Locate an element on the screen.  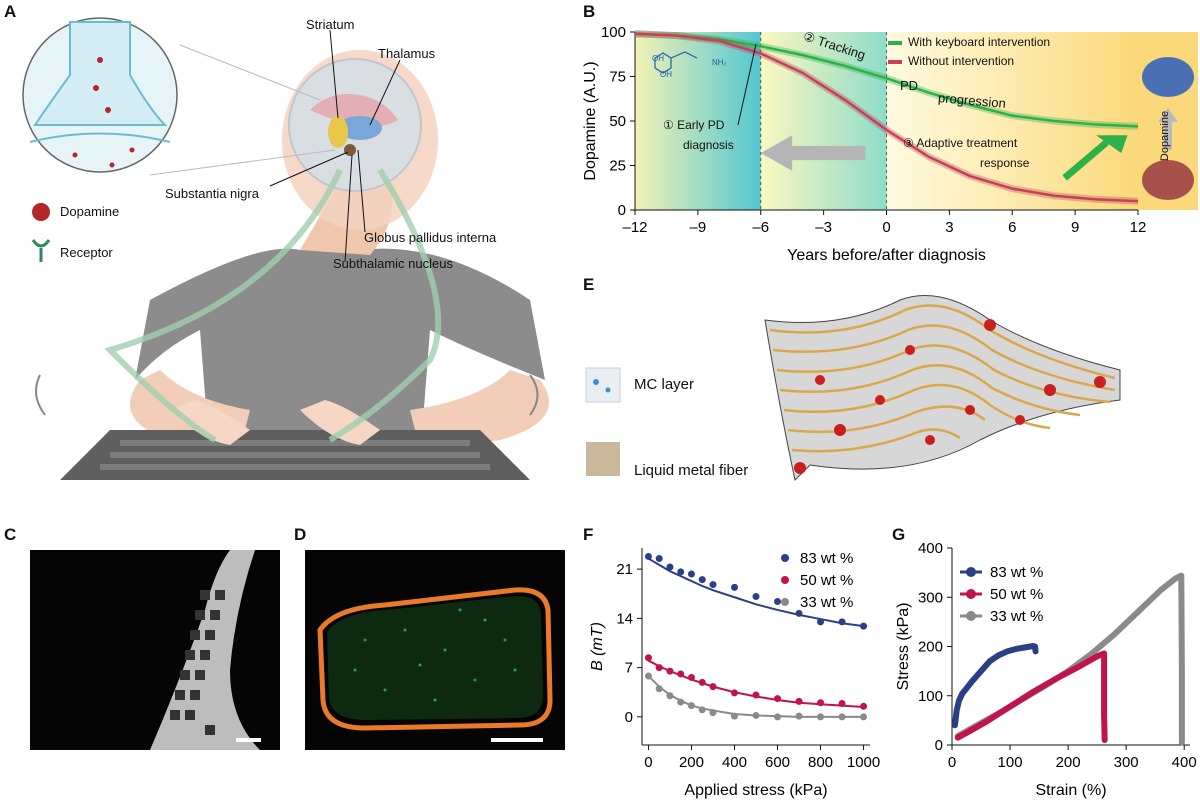
y-tick-label: 7 is located at coordinates (629, 668).